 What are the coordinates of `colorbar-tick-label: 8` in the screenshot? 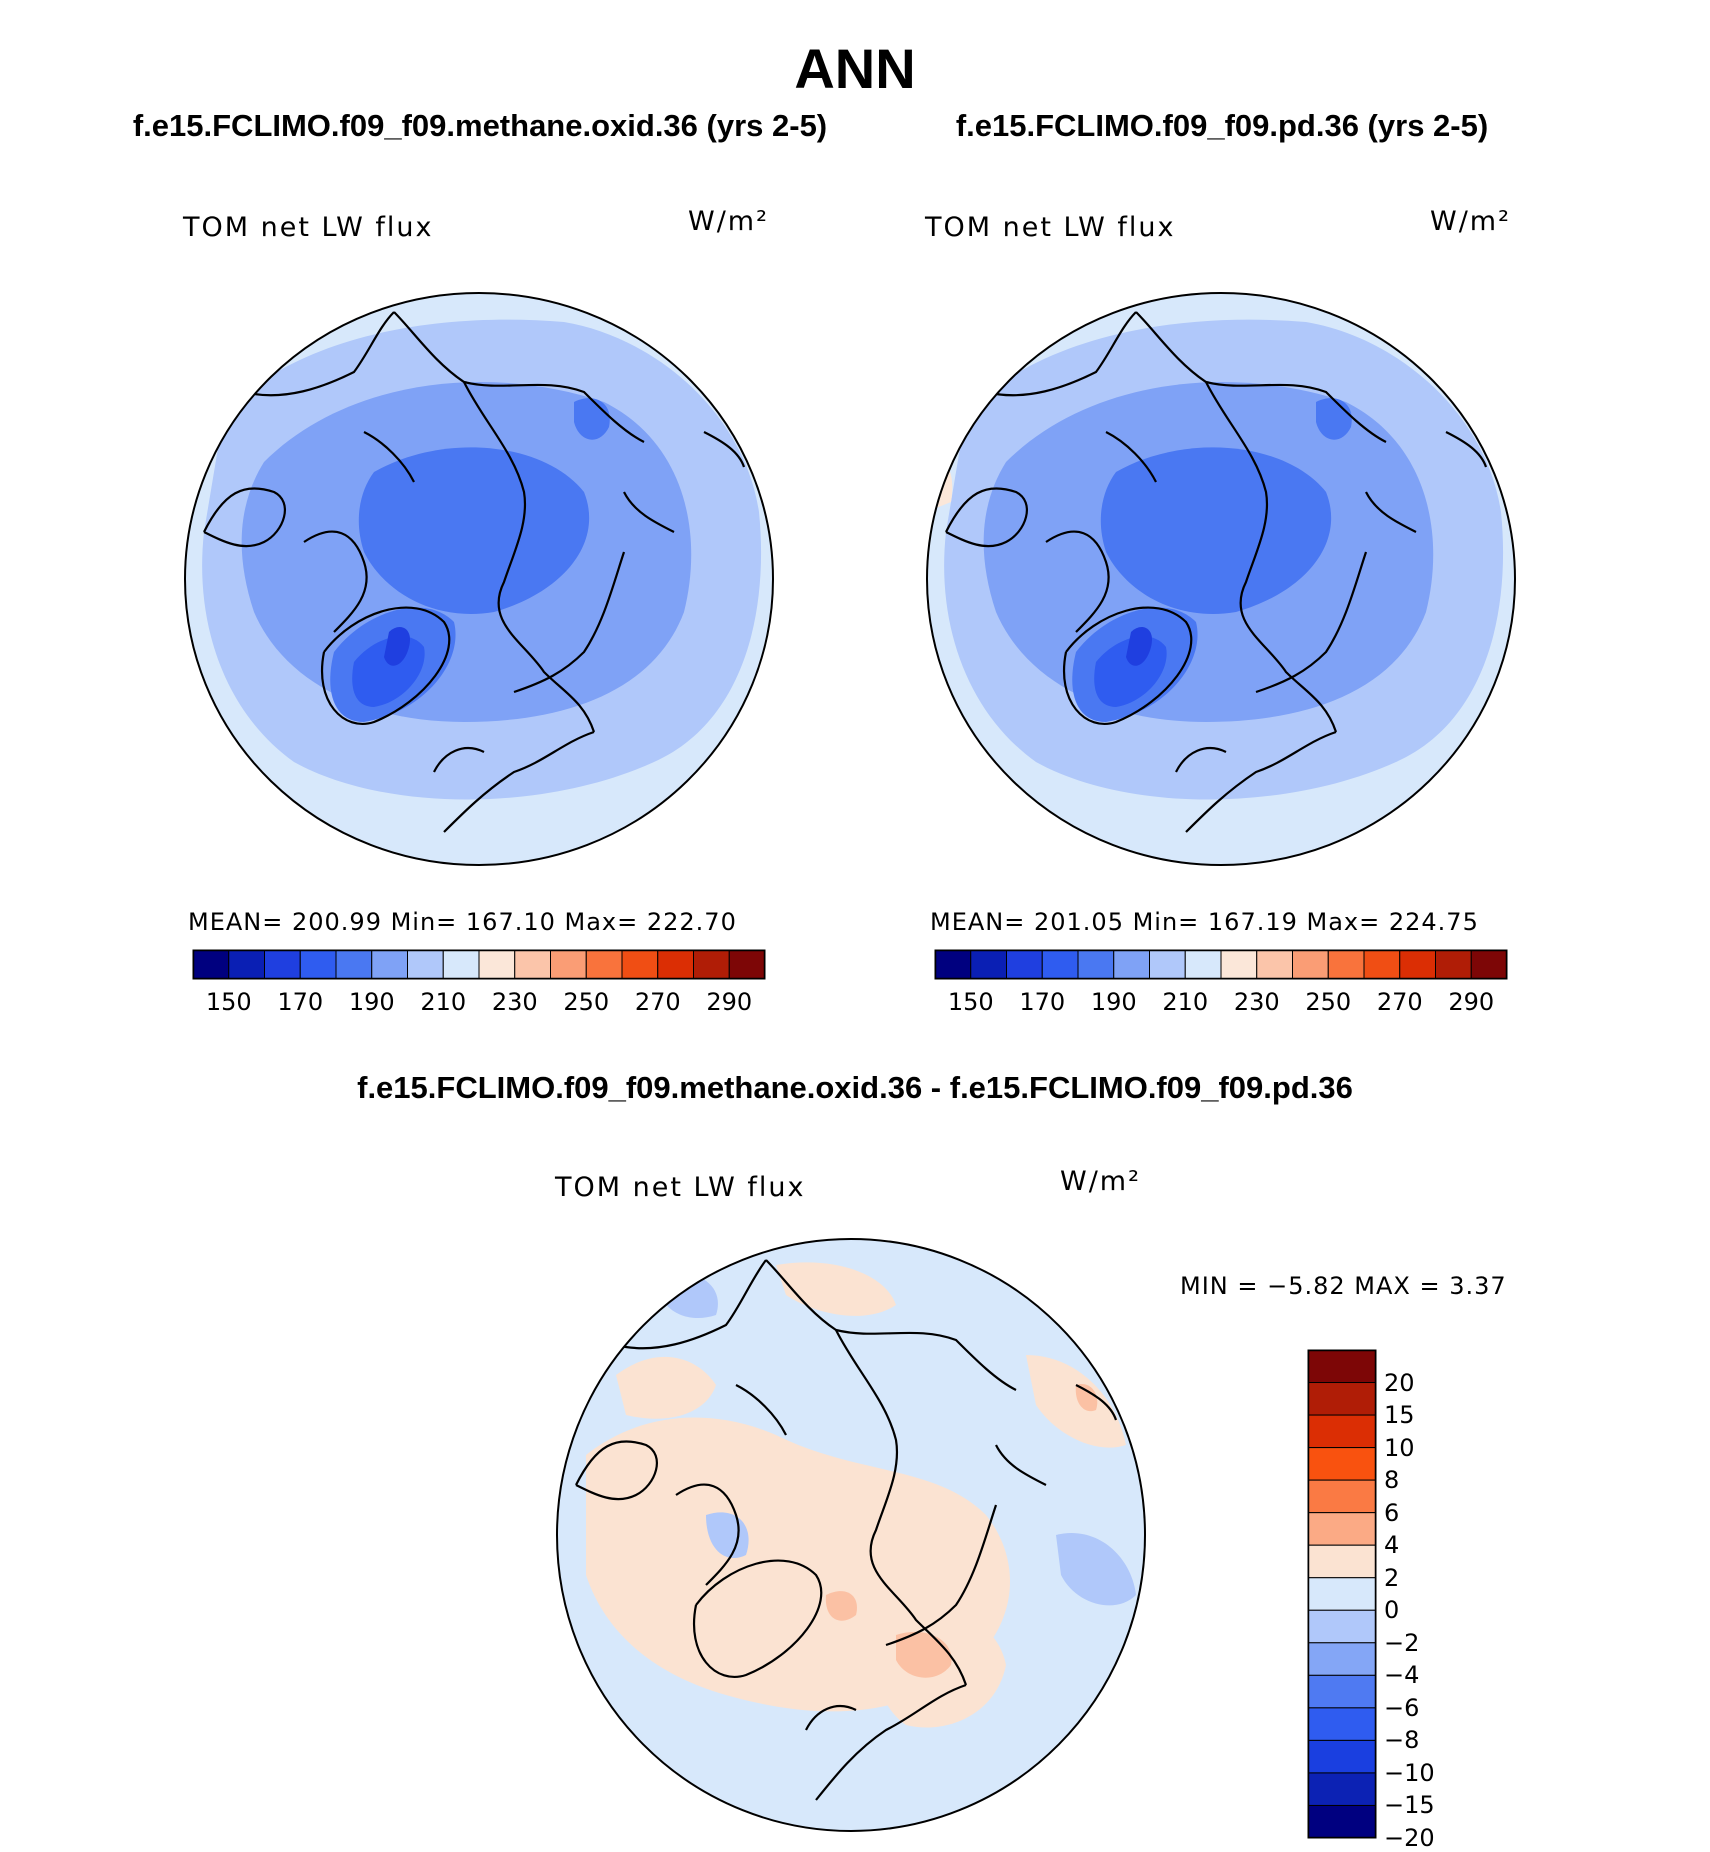 It's located at (1392, 1480).